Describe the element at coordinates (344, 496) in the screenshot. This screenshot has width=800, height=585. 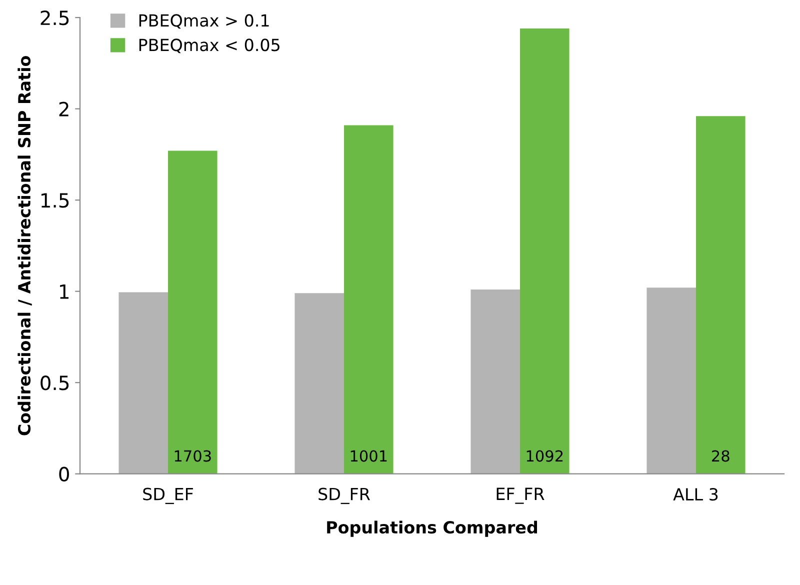
I see `x-tick-label: SD_FR` at that location.